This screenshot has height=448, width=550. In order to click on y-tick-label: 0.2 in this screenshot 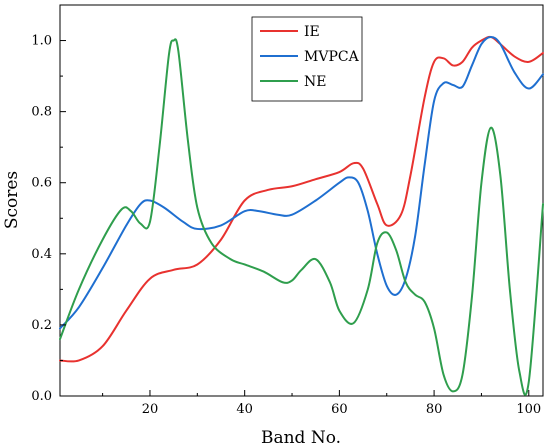, I will do `click(41, 325)`.